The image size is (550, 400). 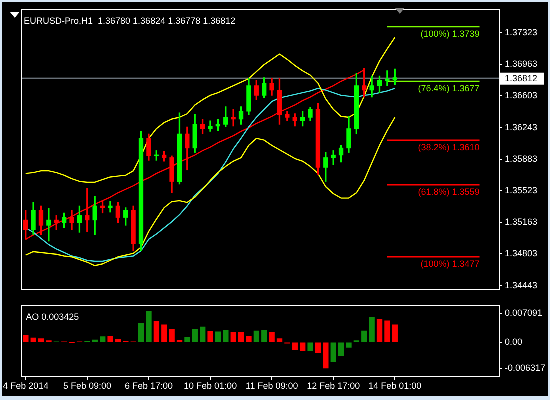 I want to click on x-tick-label: 11 Feb 09:00, so click(x=272, y=385).